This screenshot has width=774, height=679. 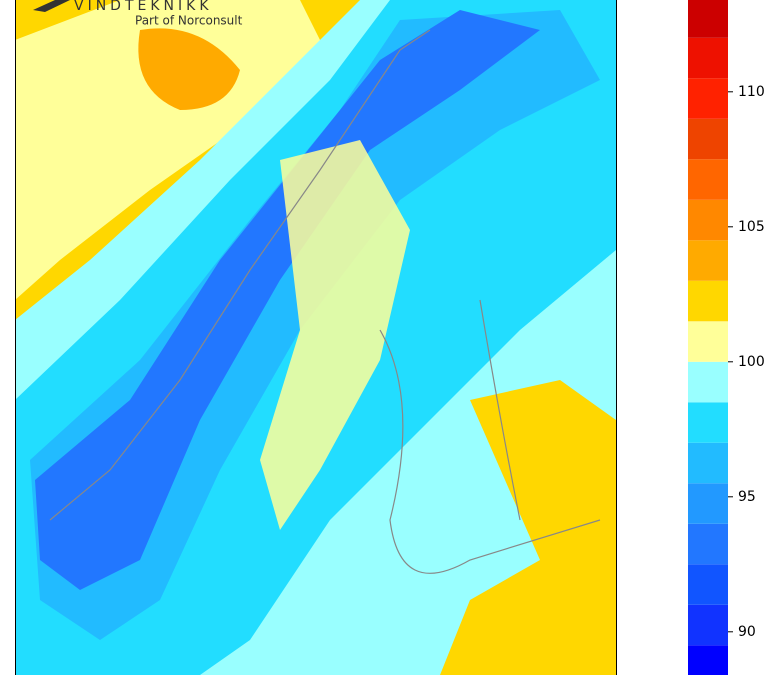 I want to click on tick-label: 95, so click(x=747, y=497).